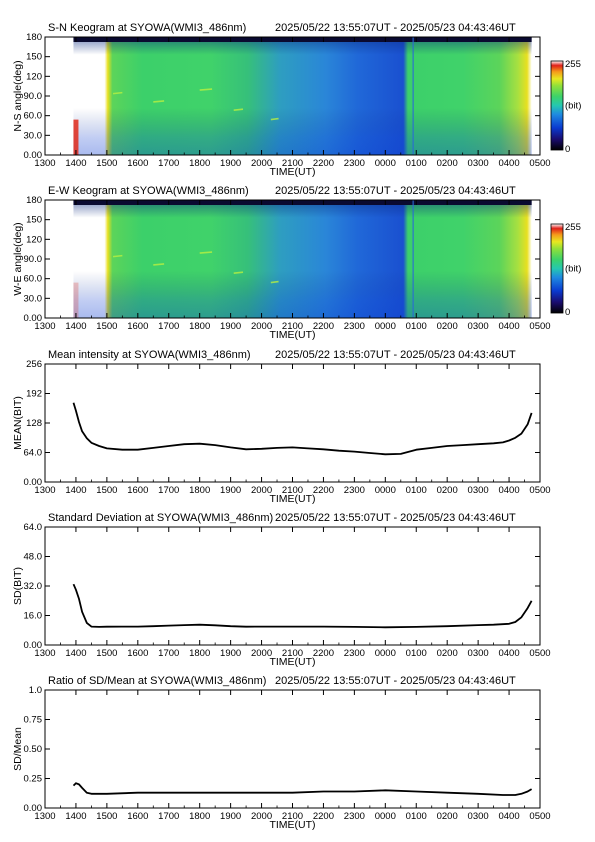  Describe the element at coordinates (33, 557) in the screenshot. I see `y-tick-label: 48.0` at that location.